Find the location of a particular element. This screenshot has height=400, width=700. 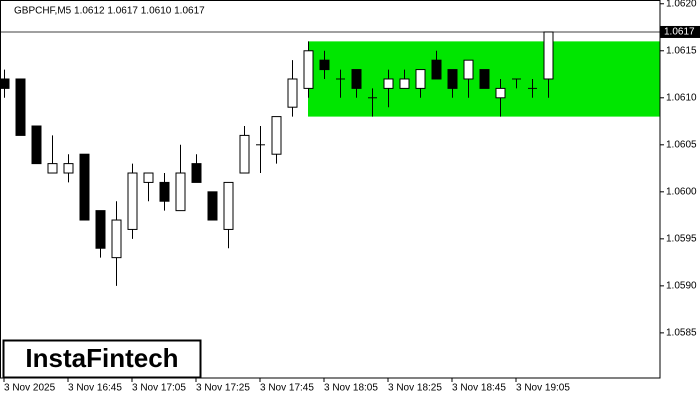

y-tick-label: 1.0600 is located at coordinates (681, 191).